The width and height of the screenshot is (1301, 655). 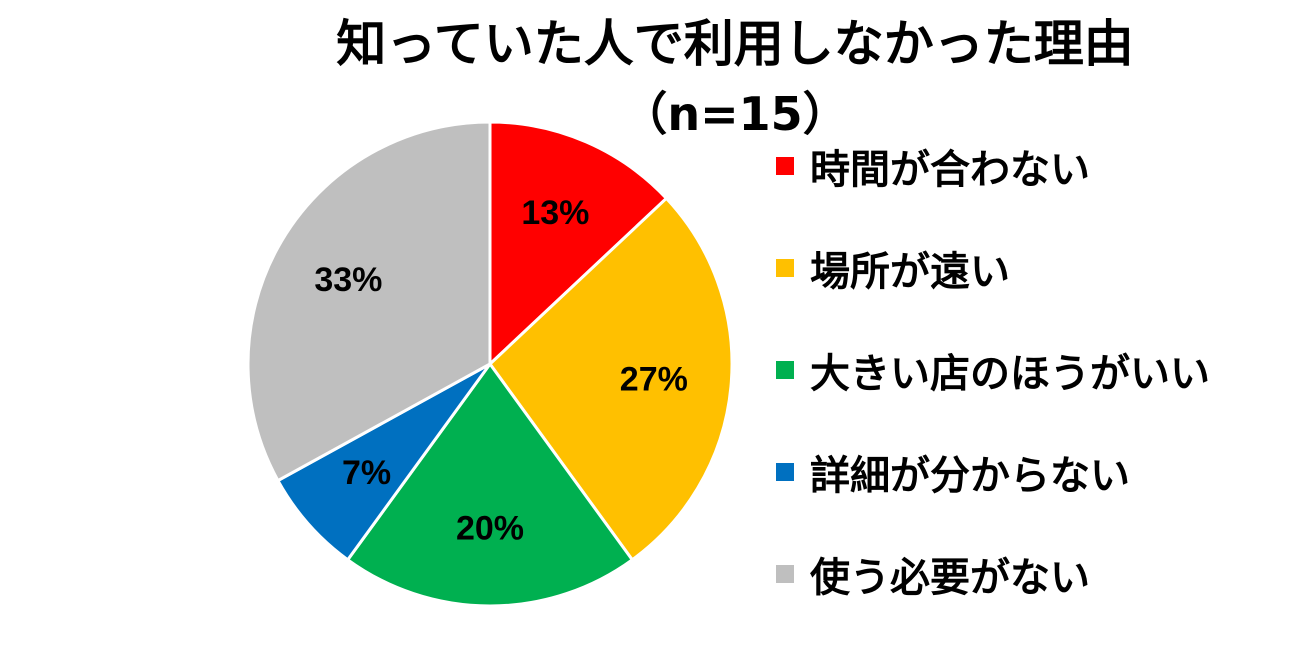 What do you see at coordinates (348, 280) in the screenshot?
I see `slice-value-label-4: 33%` at bounding box center [348, 280].